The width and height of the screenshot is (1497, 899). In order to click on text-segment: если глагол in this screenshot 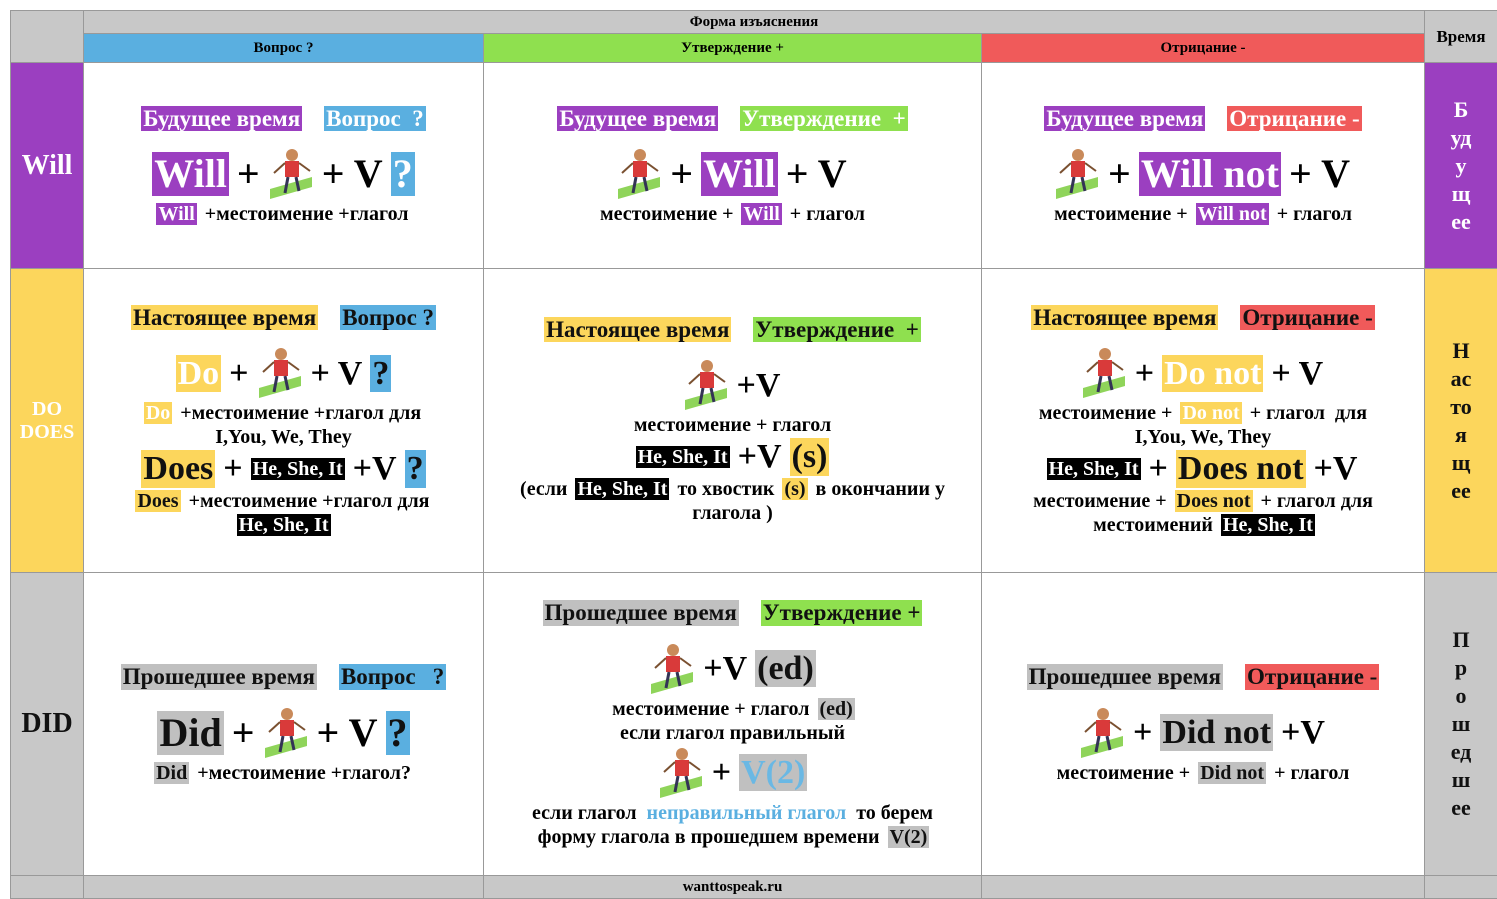, I will do `click(584, 812)`.